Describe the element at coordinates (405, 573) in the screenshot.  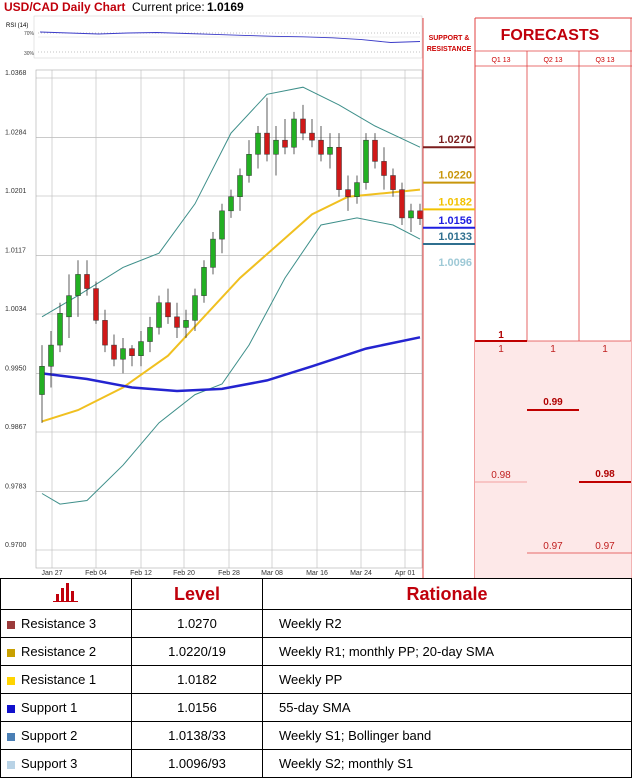
I see `x-tick-label: Apr 01` at that location.